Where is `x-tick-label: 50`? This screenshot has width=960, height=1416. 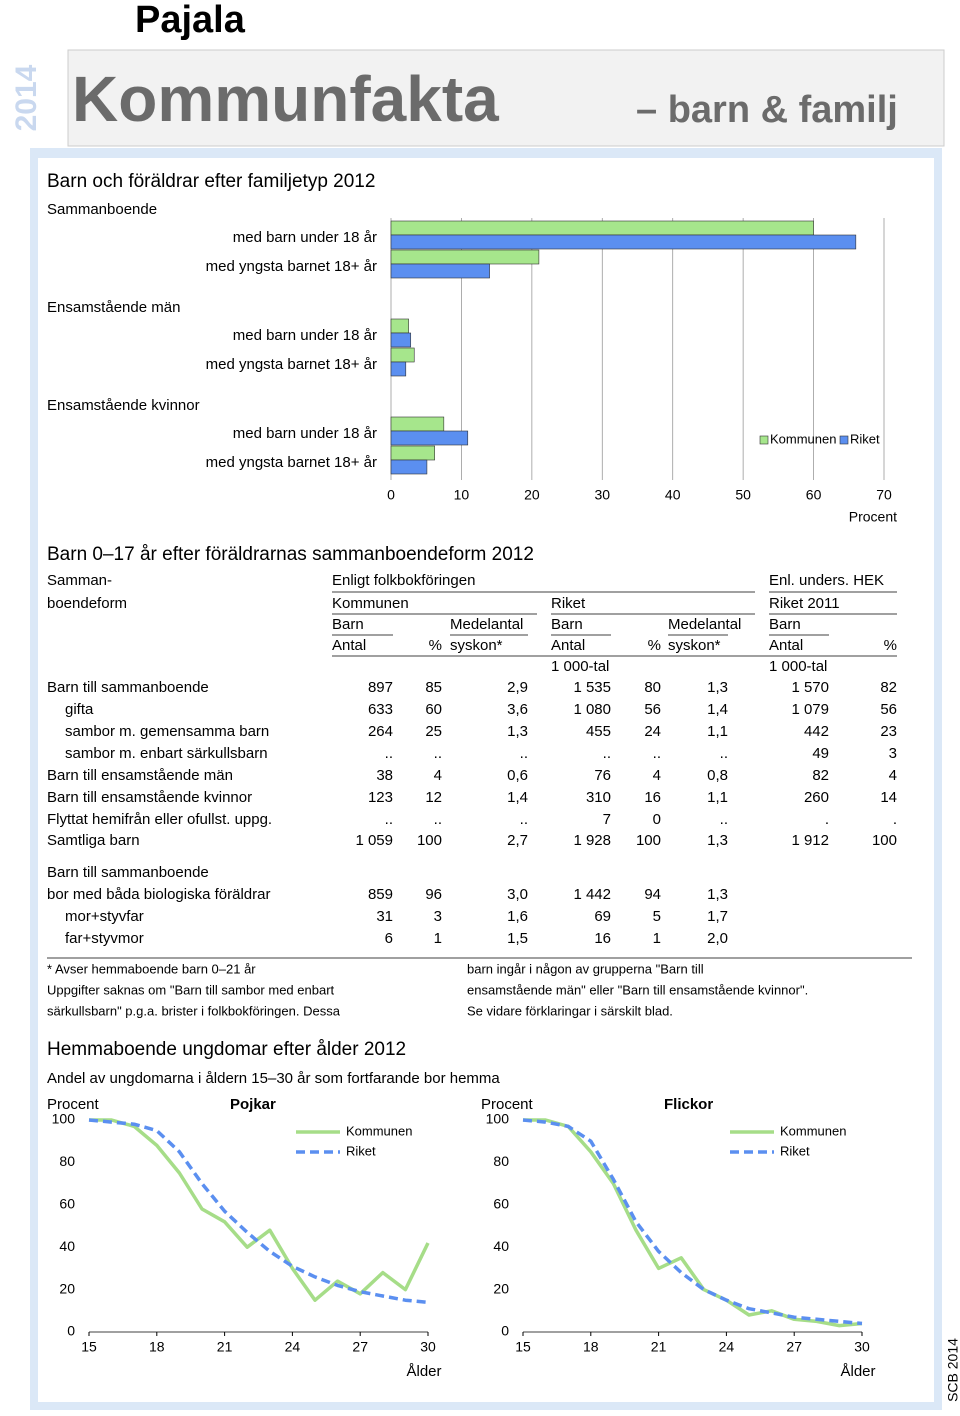
x-tick-label: 50 is located at coordinates (743, 495).